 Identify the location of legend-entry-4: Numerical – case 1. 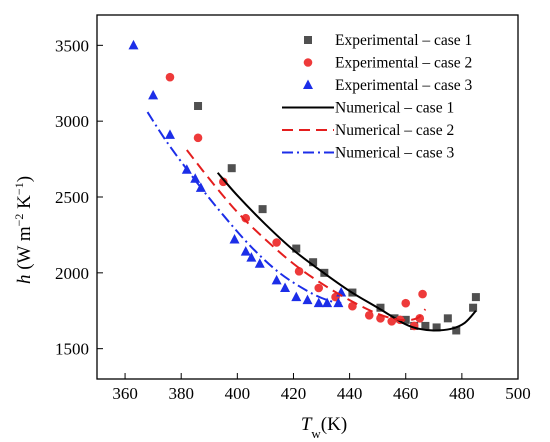
(368, 108).